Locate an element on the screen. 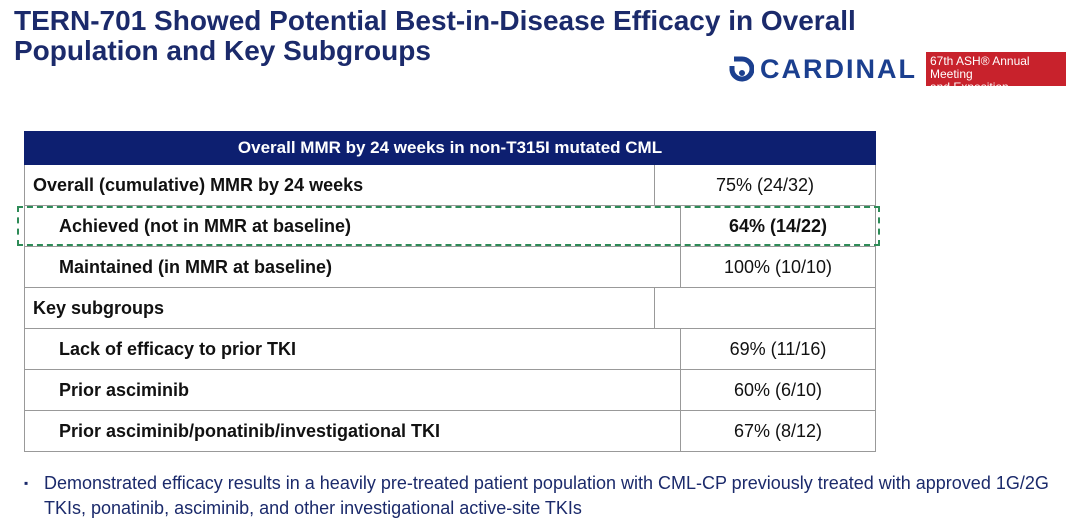  table-row: Key subgroups is located at coordinates (450, 308).